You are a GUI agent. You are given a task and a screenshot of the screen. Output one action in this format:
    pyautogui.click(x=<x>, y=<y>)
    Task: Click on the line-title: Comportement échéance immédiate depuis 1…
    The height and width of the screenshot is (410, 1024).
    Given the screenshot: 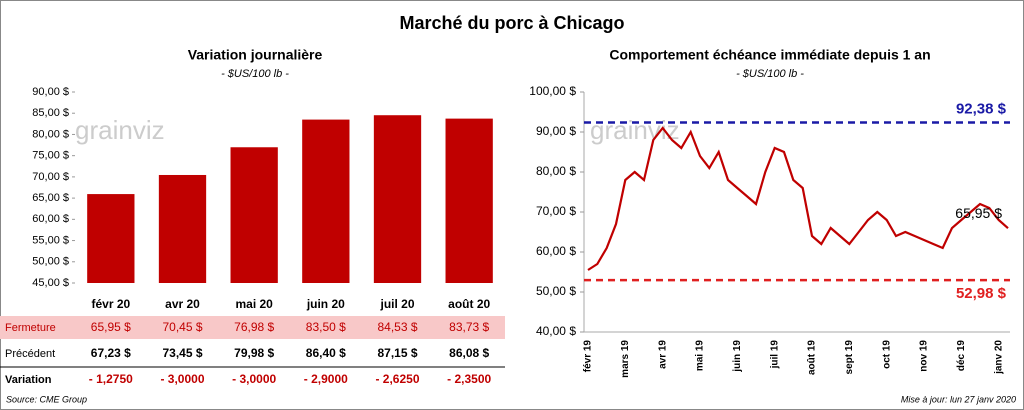 What is the action you would take?
    pyautogui.click(x=769, y=55)
    